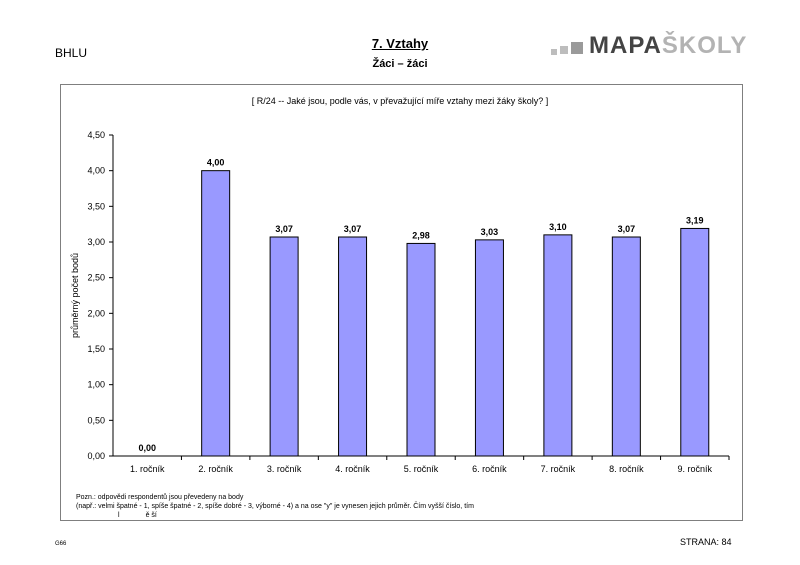  Describe the element at coordinates (284, 469) in the screenshot. I see `x-tick-label: 3. ročník` at that location.